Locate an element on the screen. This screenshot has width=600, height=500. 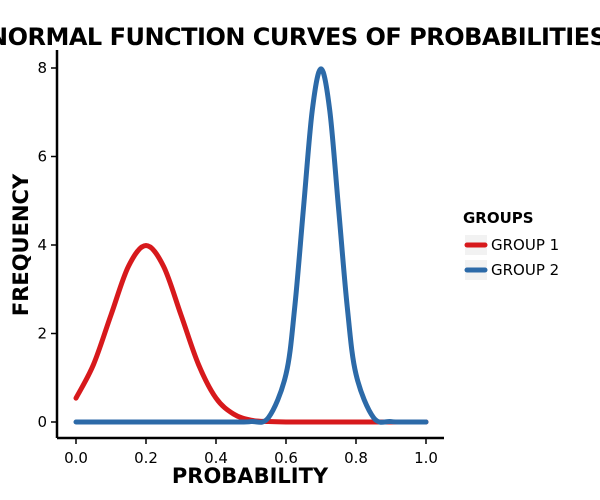
x-axis-ticks: 0.0 0.2 0.4 0.6 0.8 1.0 is located at coordinates (251, 452).